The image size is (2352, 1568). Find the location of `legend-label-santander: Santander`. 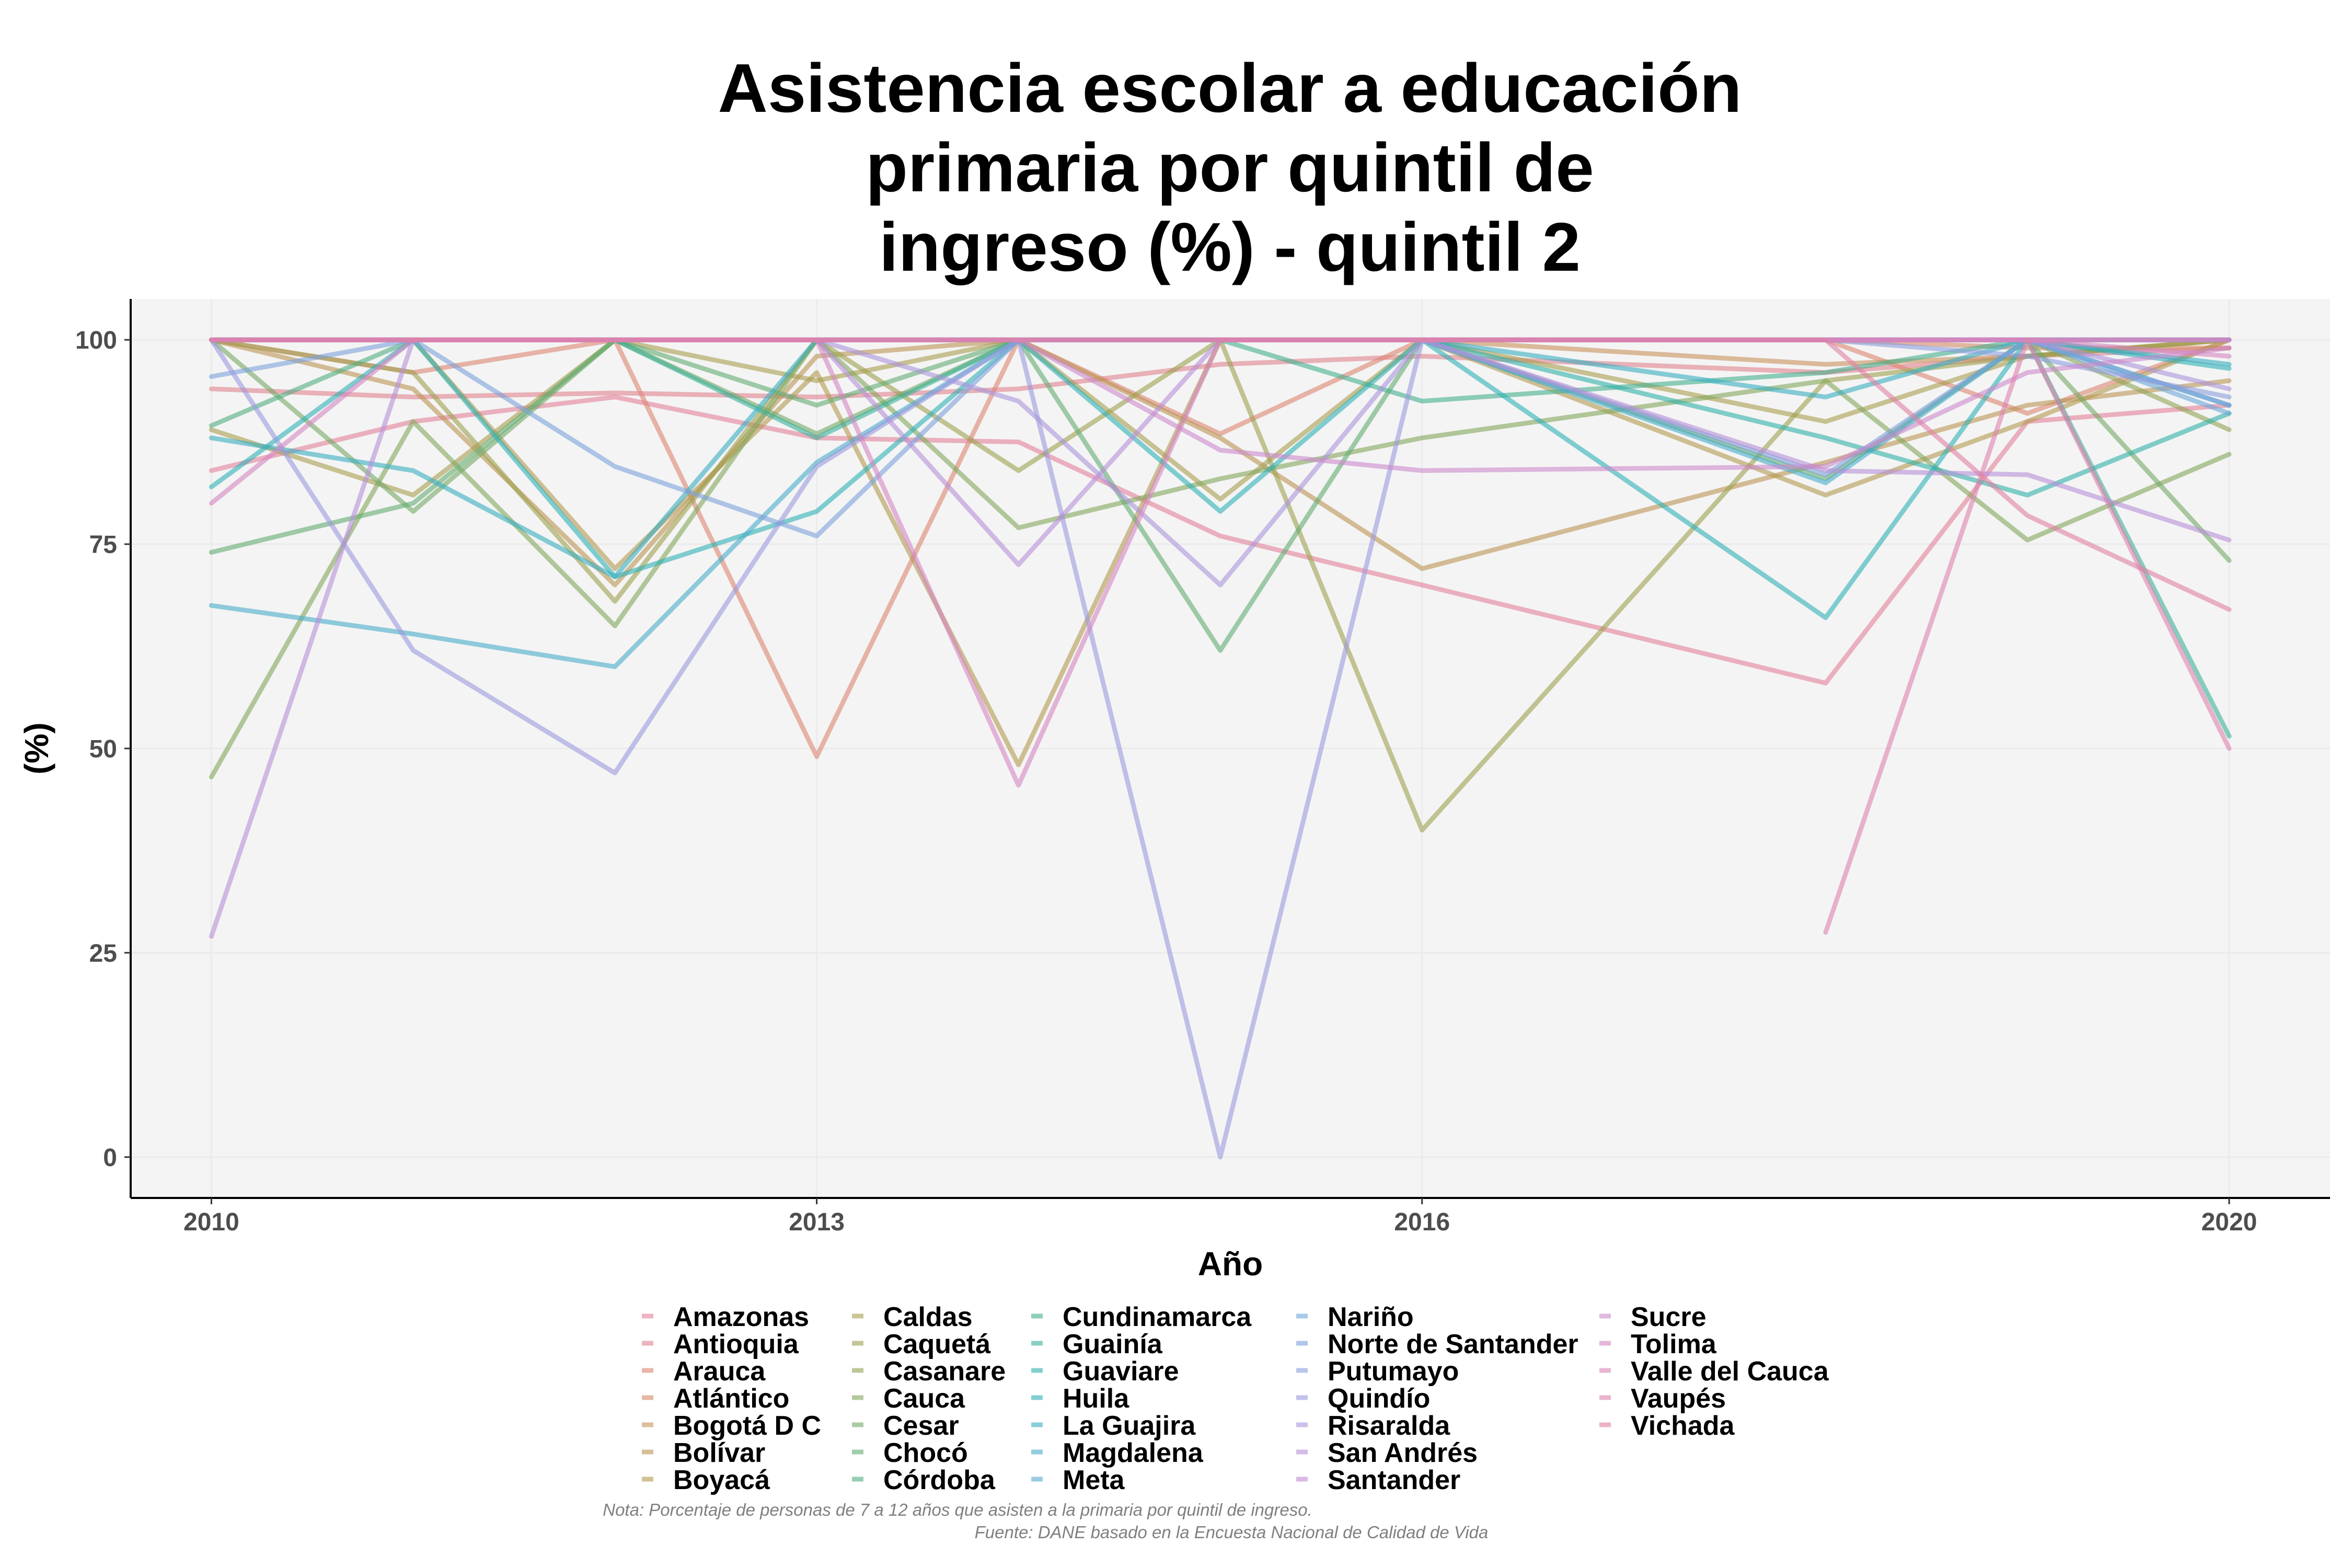

legend-label-santander: Santander is located at coordinates (1394, 1480).